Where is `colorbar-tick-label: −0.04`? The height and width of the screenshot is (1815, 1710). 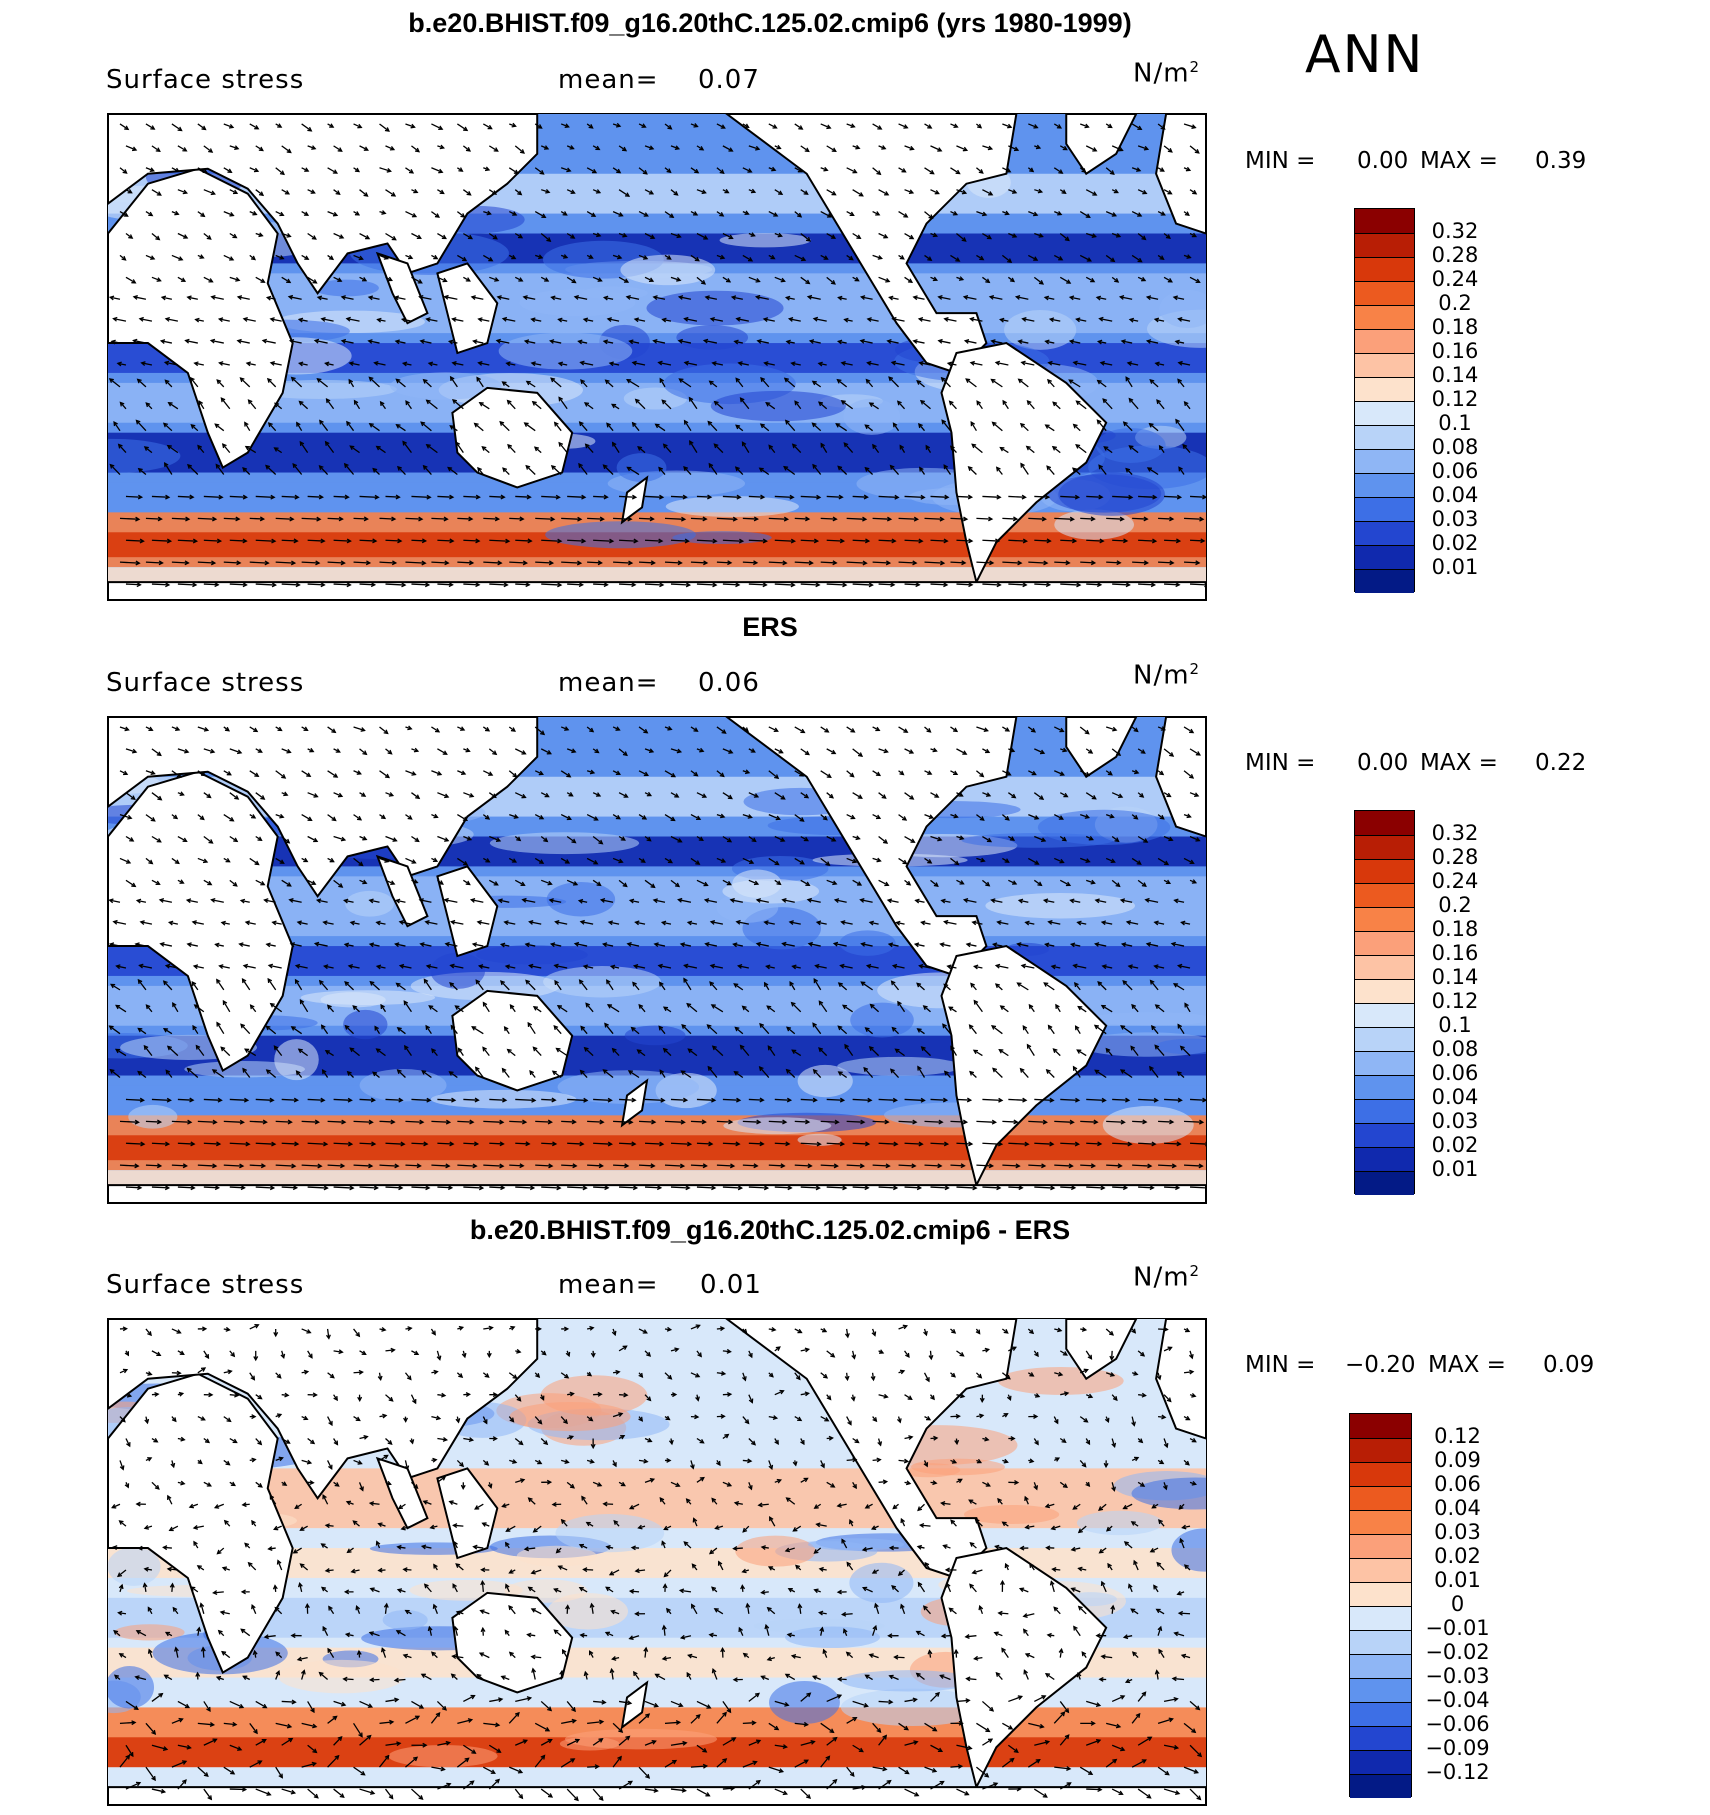
colorbar-tick-label: −0.04 is located at coordinates (1457, 1700).